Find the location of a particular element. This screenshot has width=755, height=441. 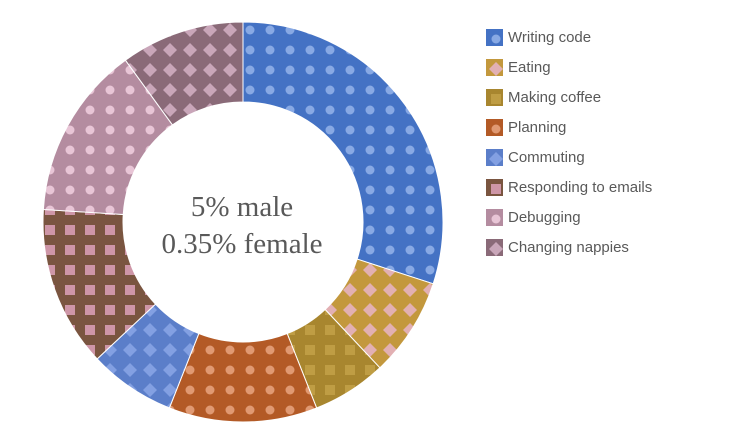

legend-item-debugging: Debugging is located at coordinates (569, 217).